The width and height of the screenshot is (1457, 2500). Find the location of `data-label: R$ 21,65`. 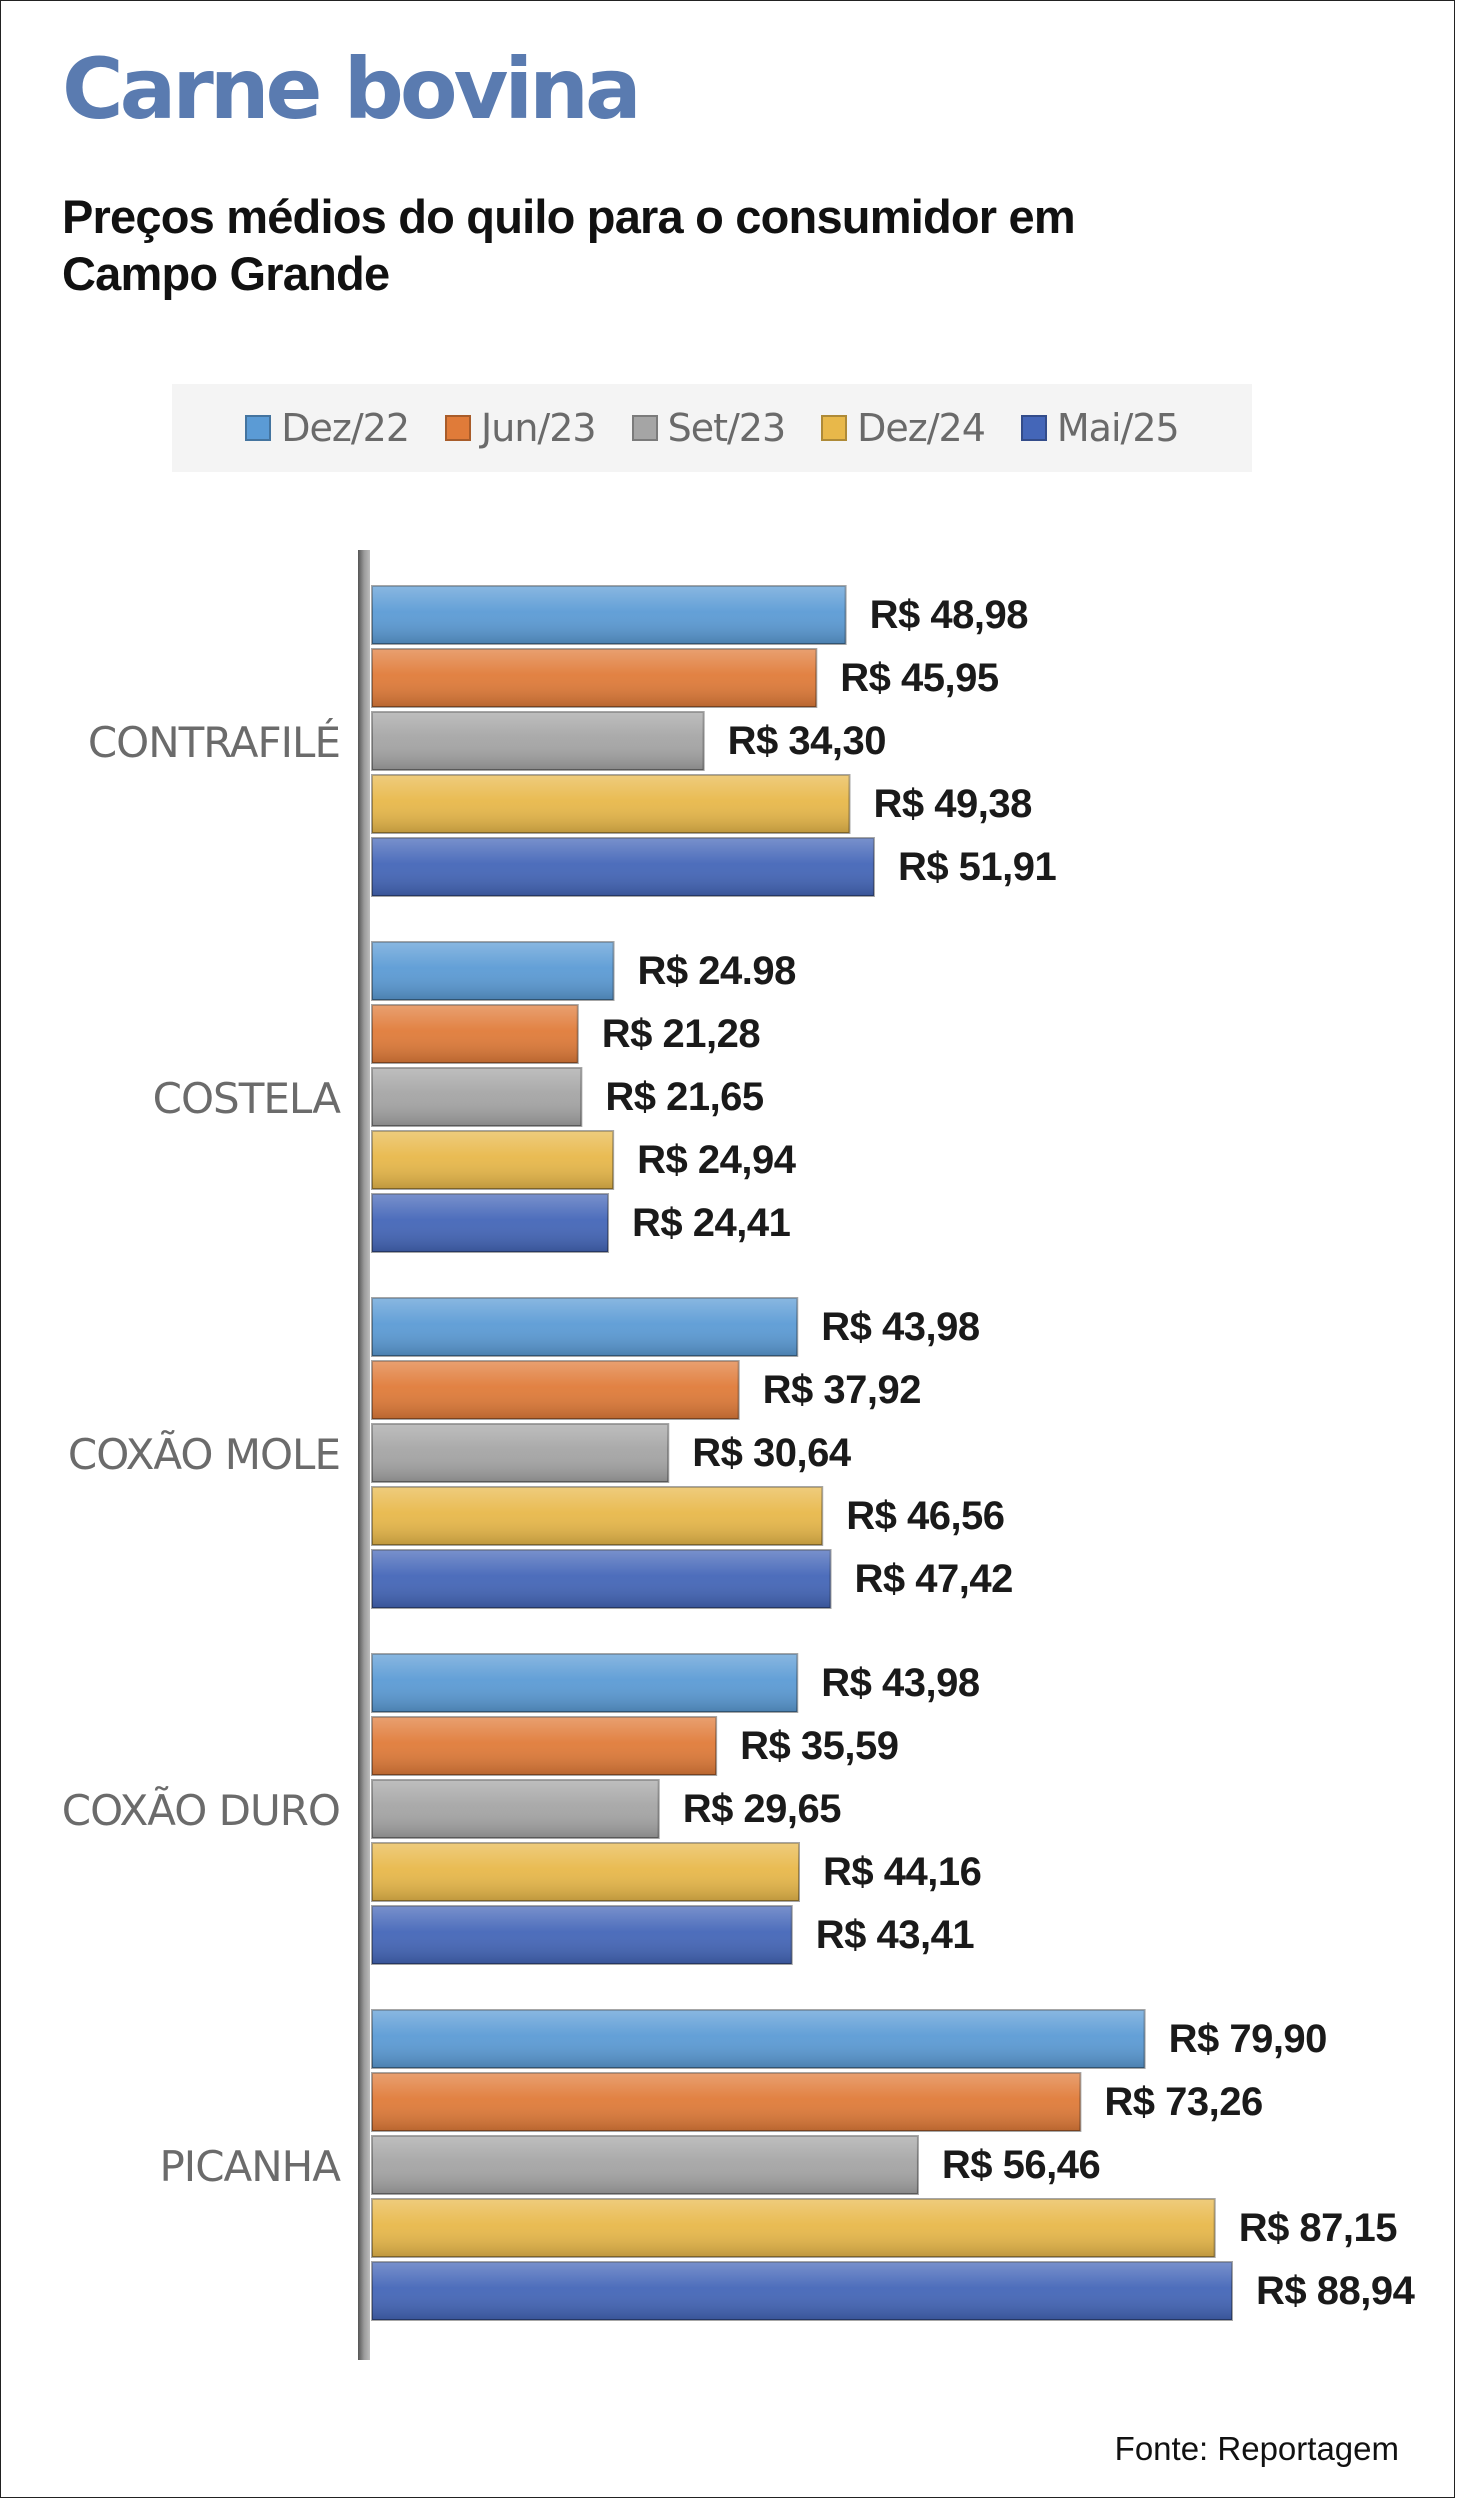

data-label: R$ 21,65 is located at coordinates (684, 1097).